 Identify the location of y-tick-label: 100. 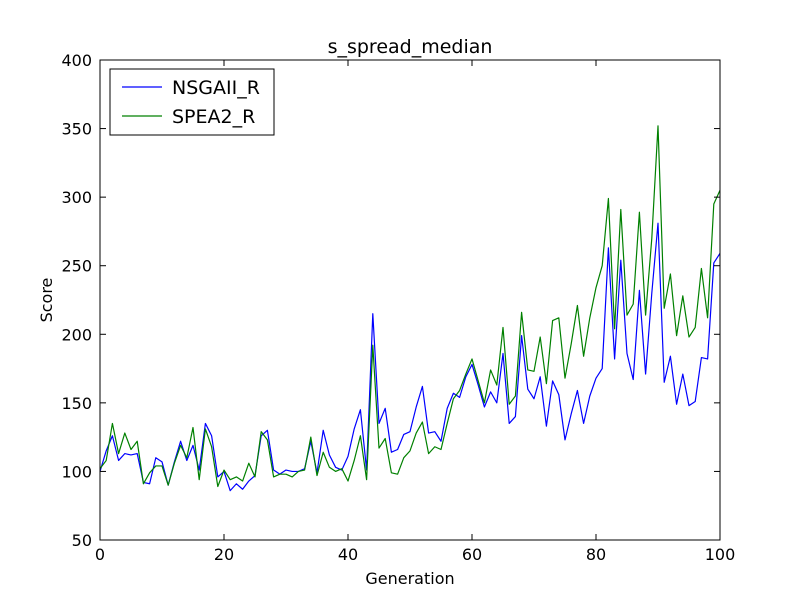
(76, 471).